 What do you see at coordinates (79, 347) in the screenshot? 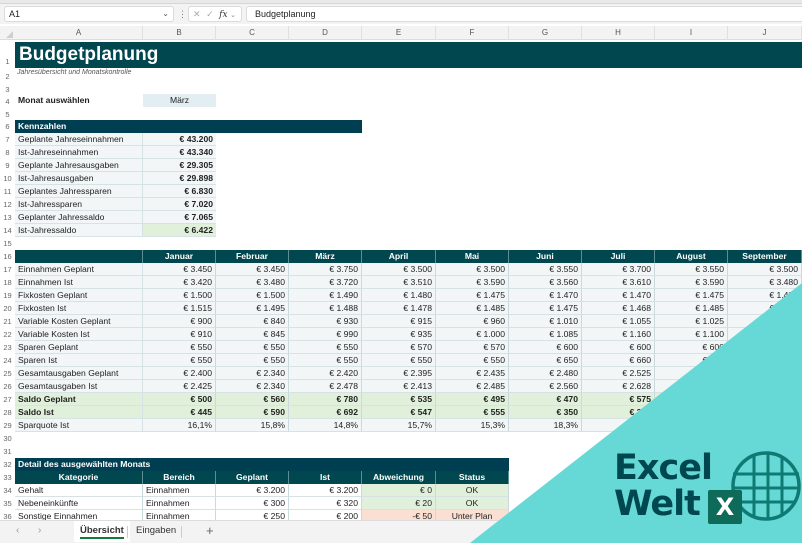
I see `row-label: Sparen Geplant` at bounding box center [79, 347].